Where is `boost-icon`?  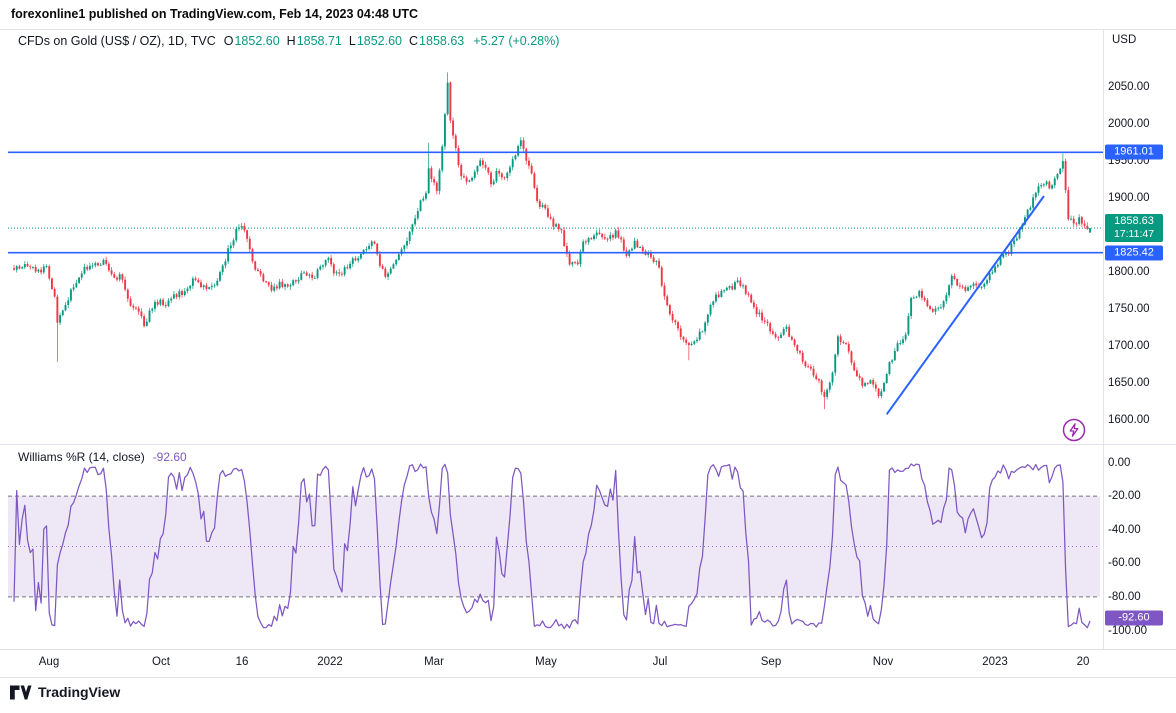 boost-icon is located at coordinates (1074, 430).